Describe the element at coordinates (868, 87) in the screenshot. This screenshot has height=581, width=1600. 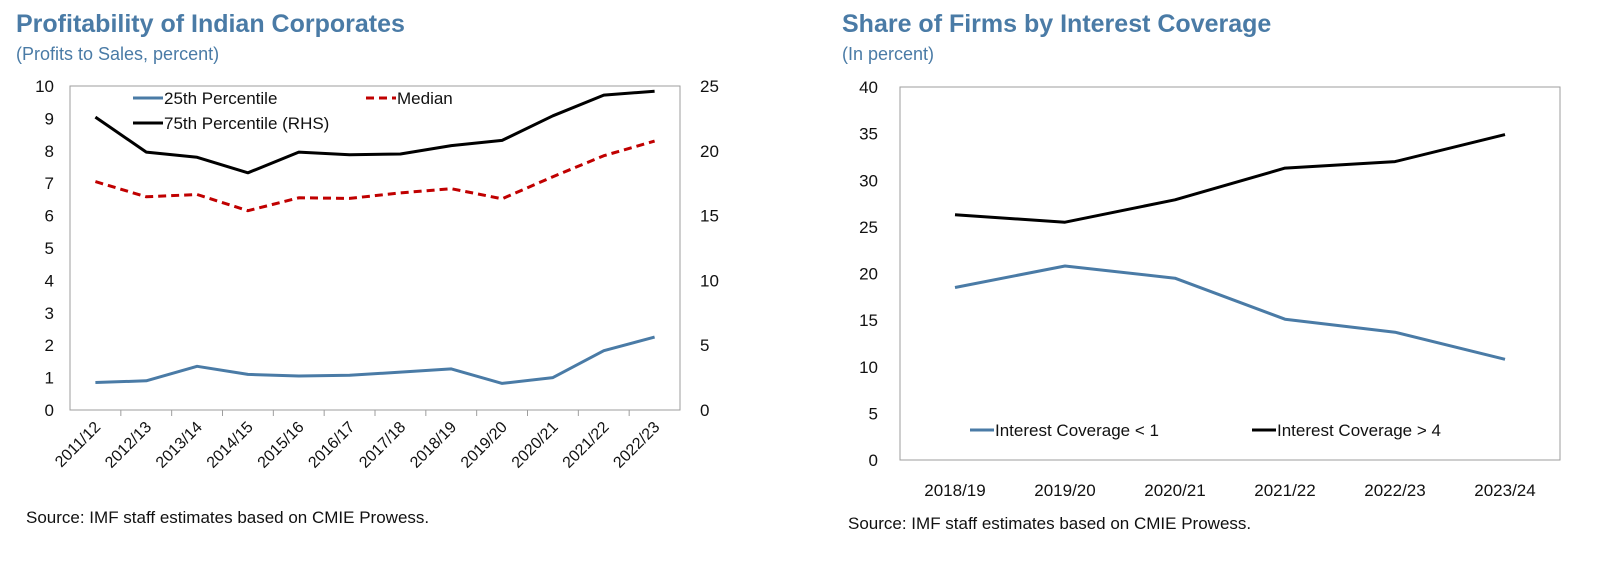
I see `y-tick-label: 40` at that location.